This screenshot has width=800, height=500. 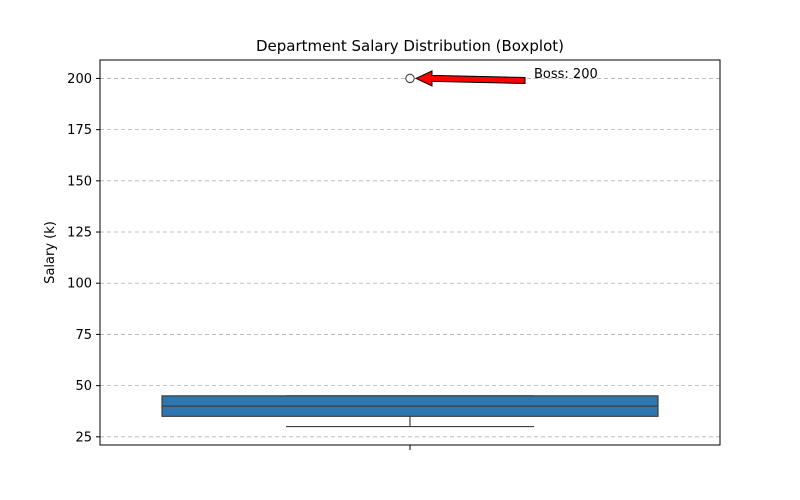 What do you see at coordinates (50, 252) in the screenshot?
I see `y-axis-label: Salary (k)` at bounding box center [50, 252].